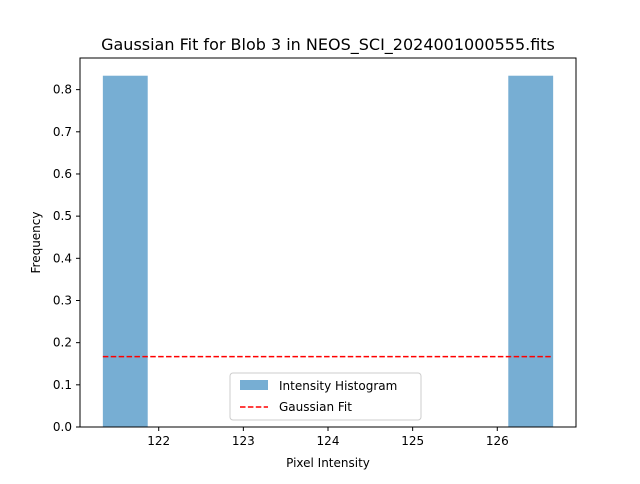  Describe the element at coordinates (62, 385) in the screenshot. I see `y-tick-label-0.1: 0.1` at that location.